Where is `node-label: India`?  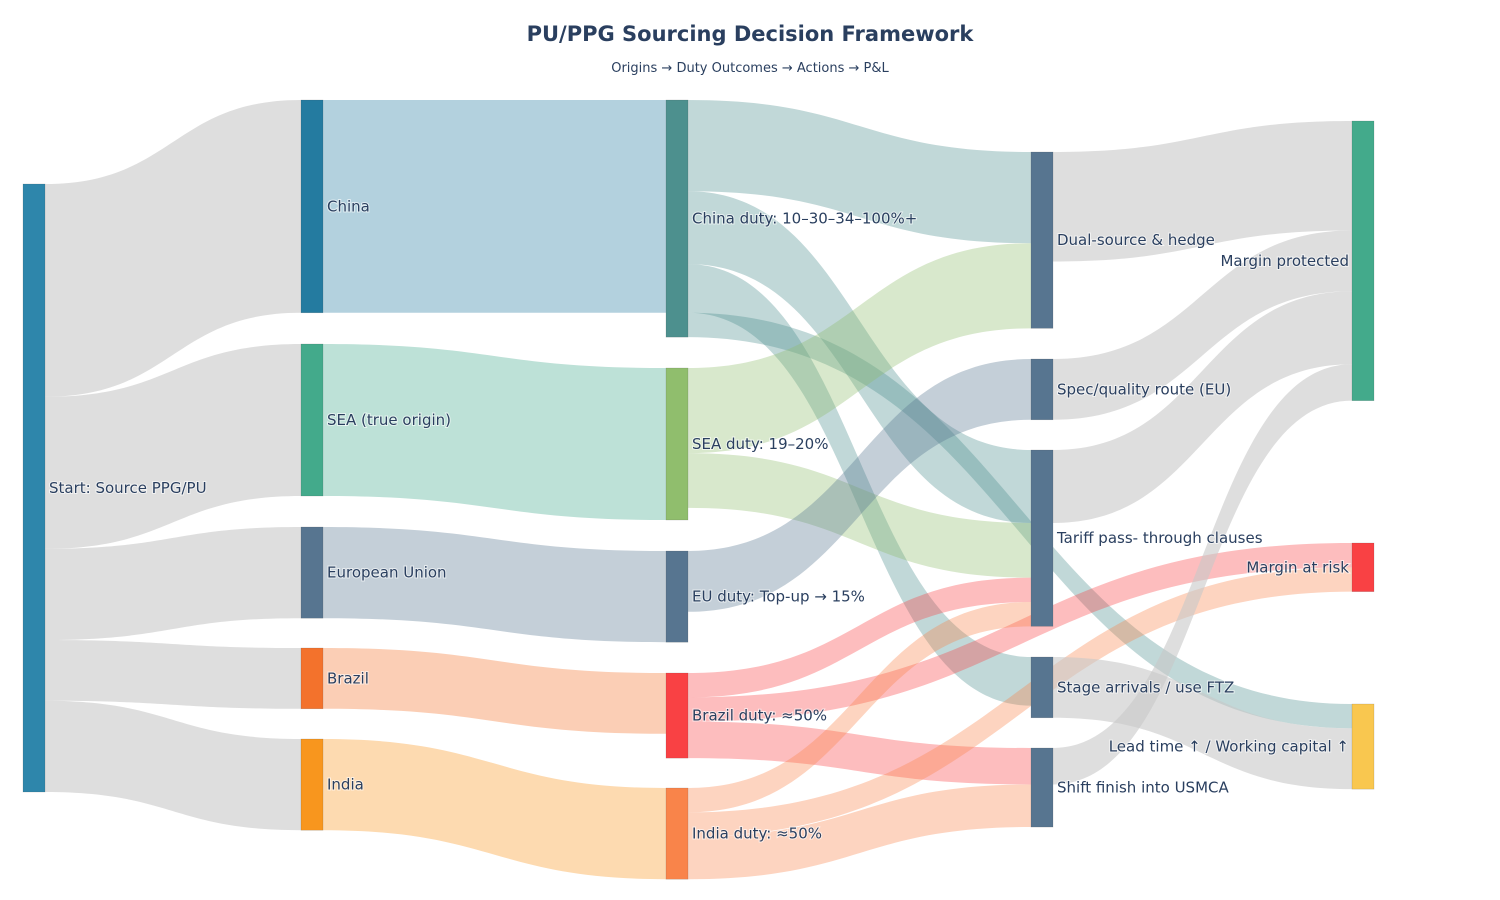
node-label: India is located at coordinates (345, 785).